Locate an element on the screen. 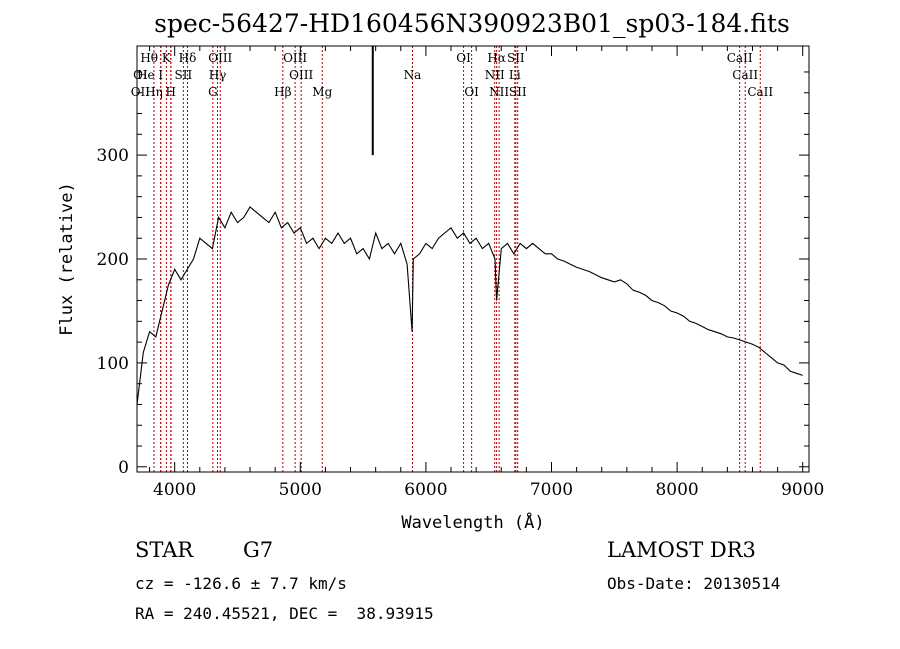 This screenshot has height=649, width=900. line-label: Hβ is located at coordinates (282, 92).